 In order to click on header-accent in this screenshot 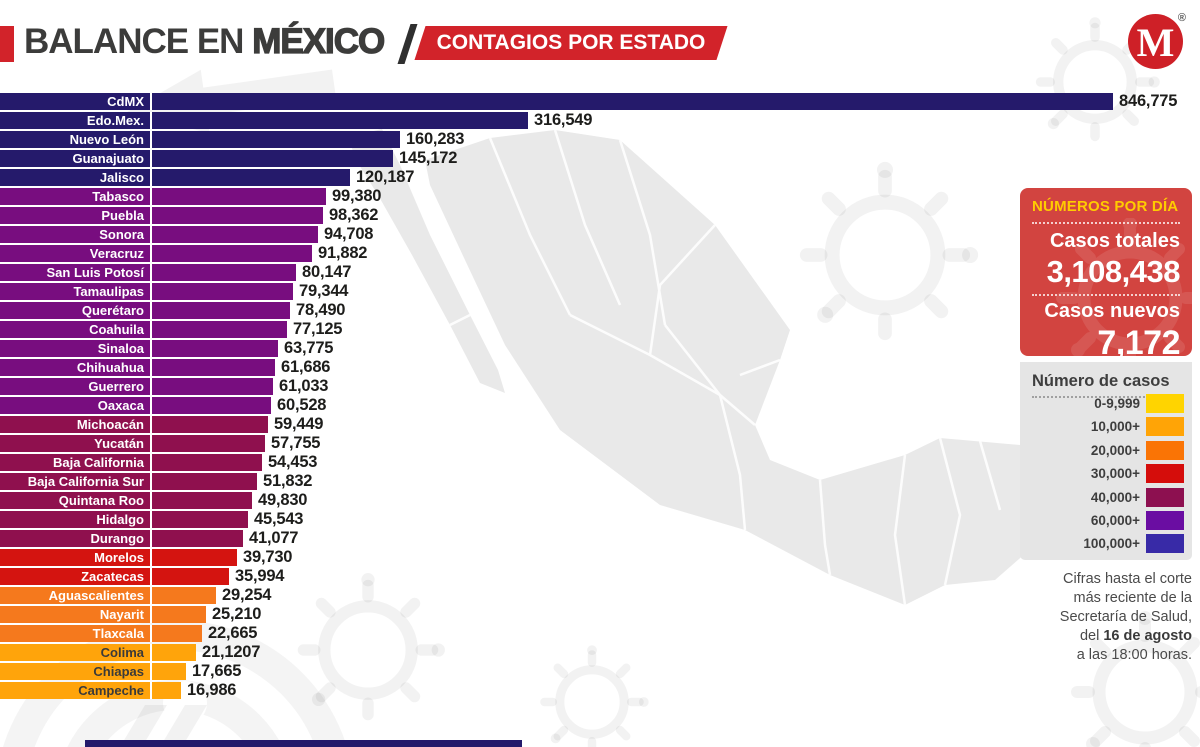, I will do `click(7, 44)`.